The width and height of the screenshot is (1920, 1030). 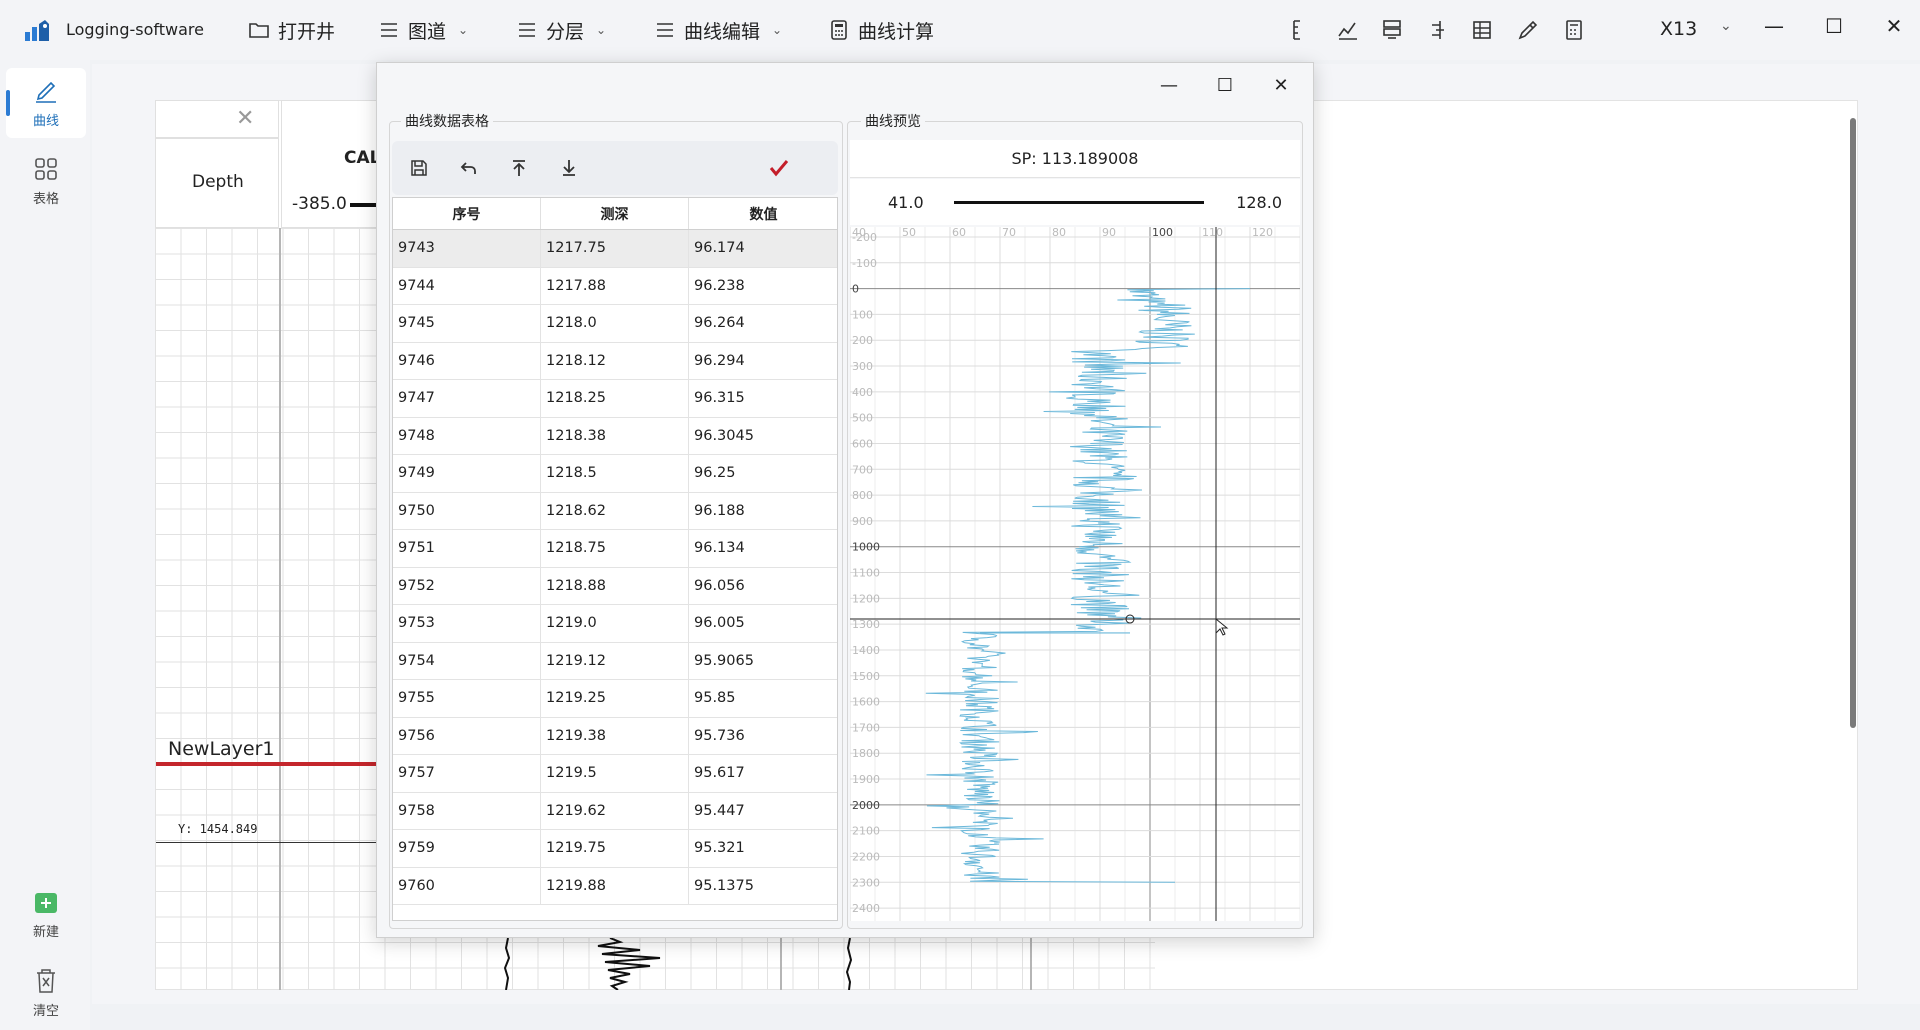 I want to click on table-row: 9750 1218.62 96.188, so click(x=615, y=511).